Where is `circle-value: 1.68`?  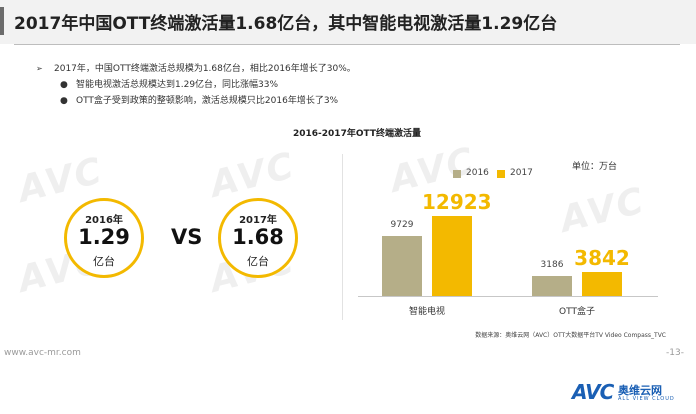
circle-value: 1.68 is located at coordinates (258, 237).